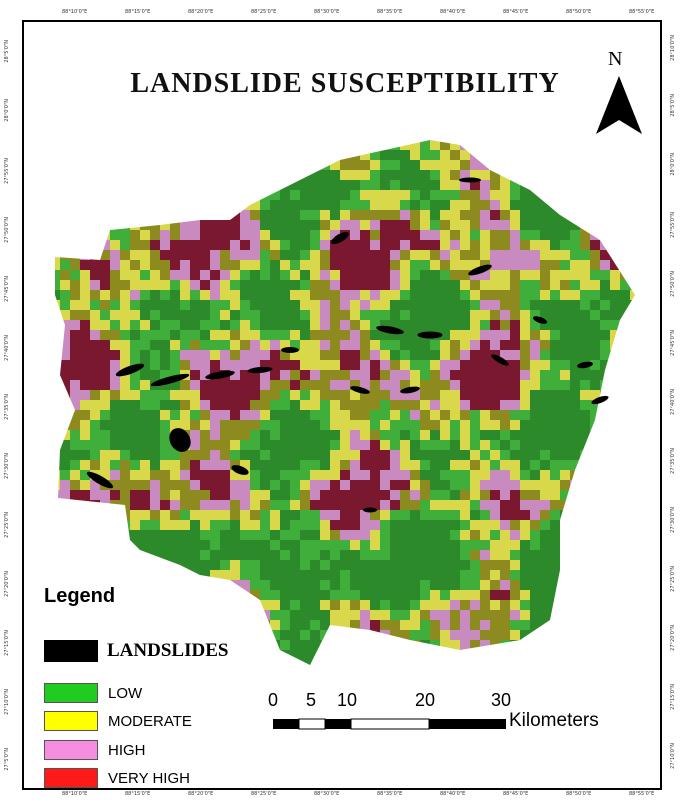 Image resolution: width=696 pixels, height=803 pixels. Describe the element at coordinates (7, 702) in the screenshot. I see `latitude-tick-label-left: 27°10'0"N` at that location.